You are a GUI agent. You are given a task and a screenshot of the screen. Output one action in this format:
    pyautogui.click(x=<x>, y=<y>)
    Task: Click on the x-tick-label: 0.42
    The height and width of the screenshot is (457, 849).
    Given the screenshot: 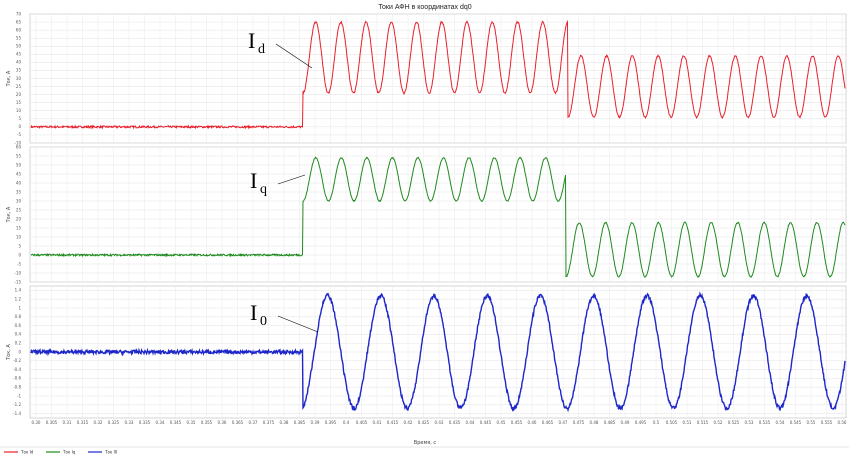 What is the action you would take?
    pyautogui.click(x=408, y=422)
    